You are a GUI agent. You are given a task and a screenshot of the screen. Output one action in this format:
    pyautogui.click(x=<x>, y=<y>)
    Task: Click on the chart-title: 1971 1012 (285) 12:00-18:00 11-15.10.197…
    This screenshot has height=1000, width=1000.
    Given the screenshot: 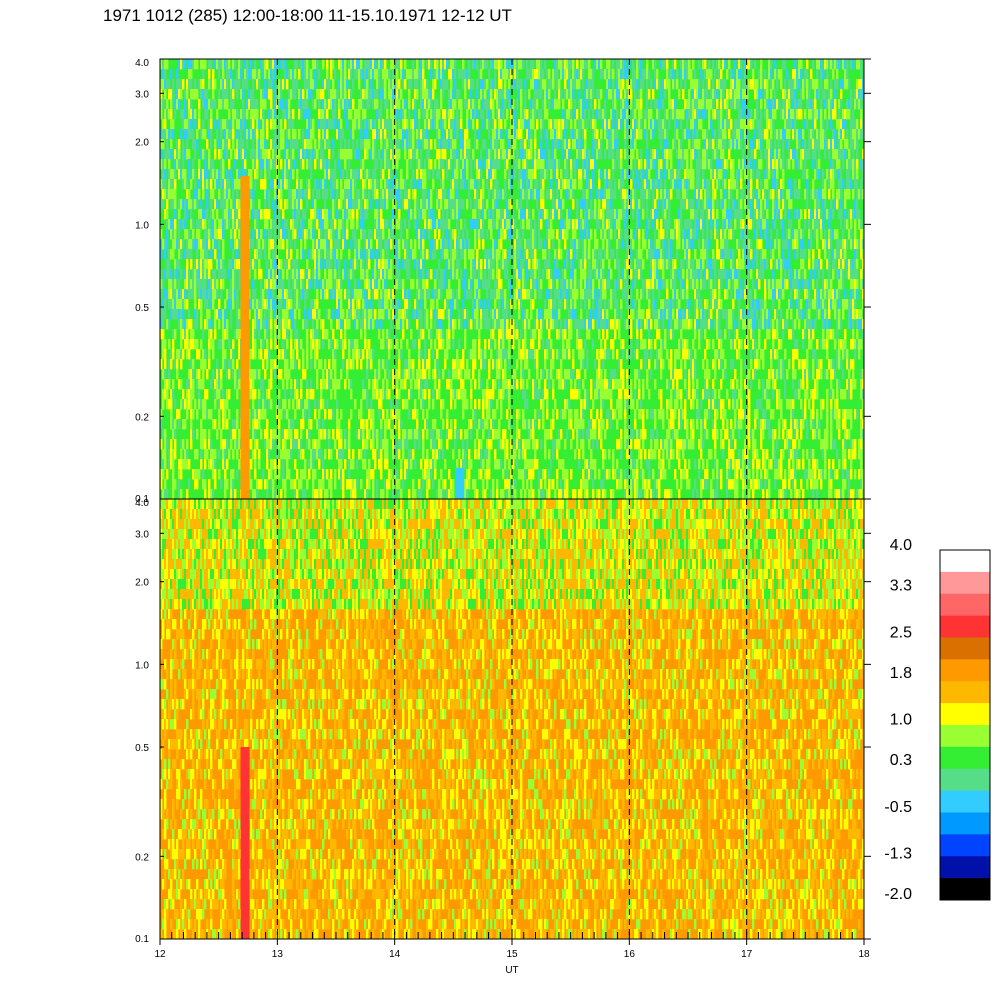 What is the action you would take?
    pyautogui.click(x=307, y=15)
    